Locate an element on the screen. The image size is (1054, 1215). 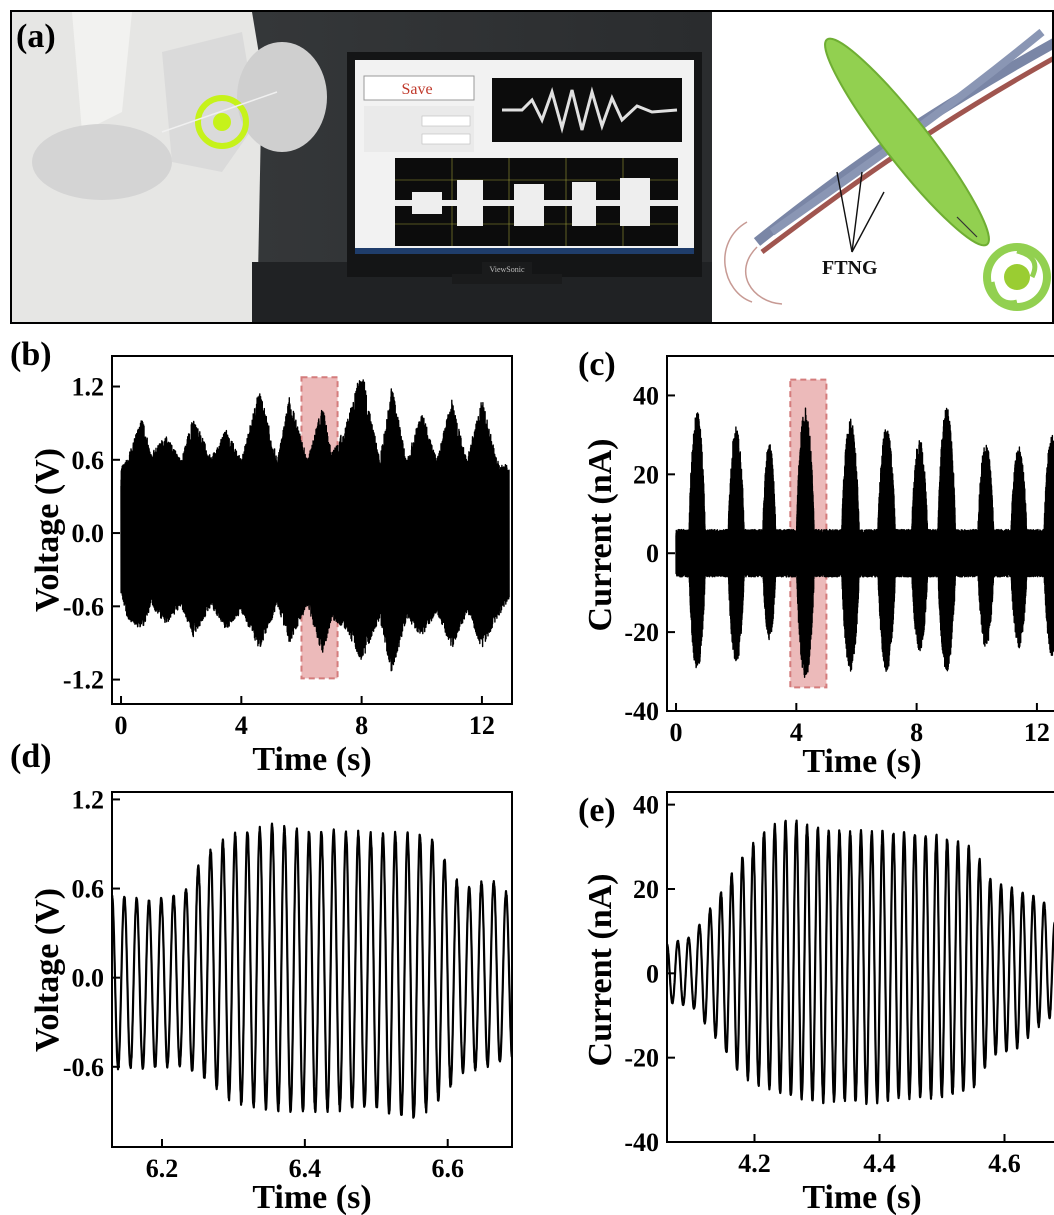
x-tick-label: 4.4 is located at coordinates (879, 1163).